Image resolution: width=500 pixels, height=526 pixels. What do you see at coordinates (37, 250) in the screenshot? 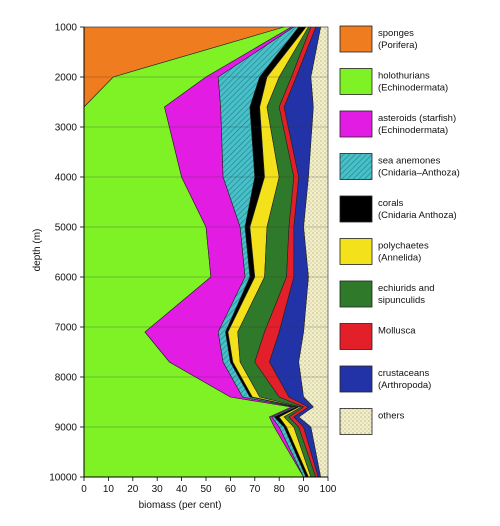
I see `y-axis-label: depth (m)` at bounding box center [37, 250].